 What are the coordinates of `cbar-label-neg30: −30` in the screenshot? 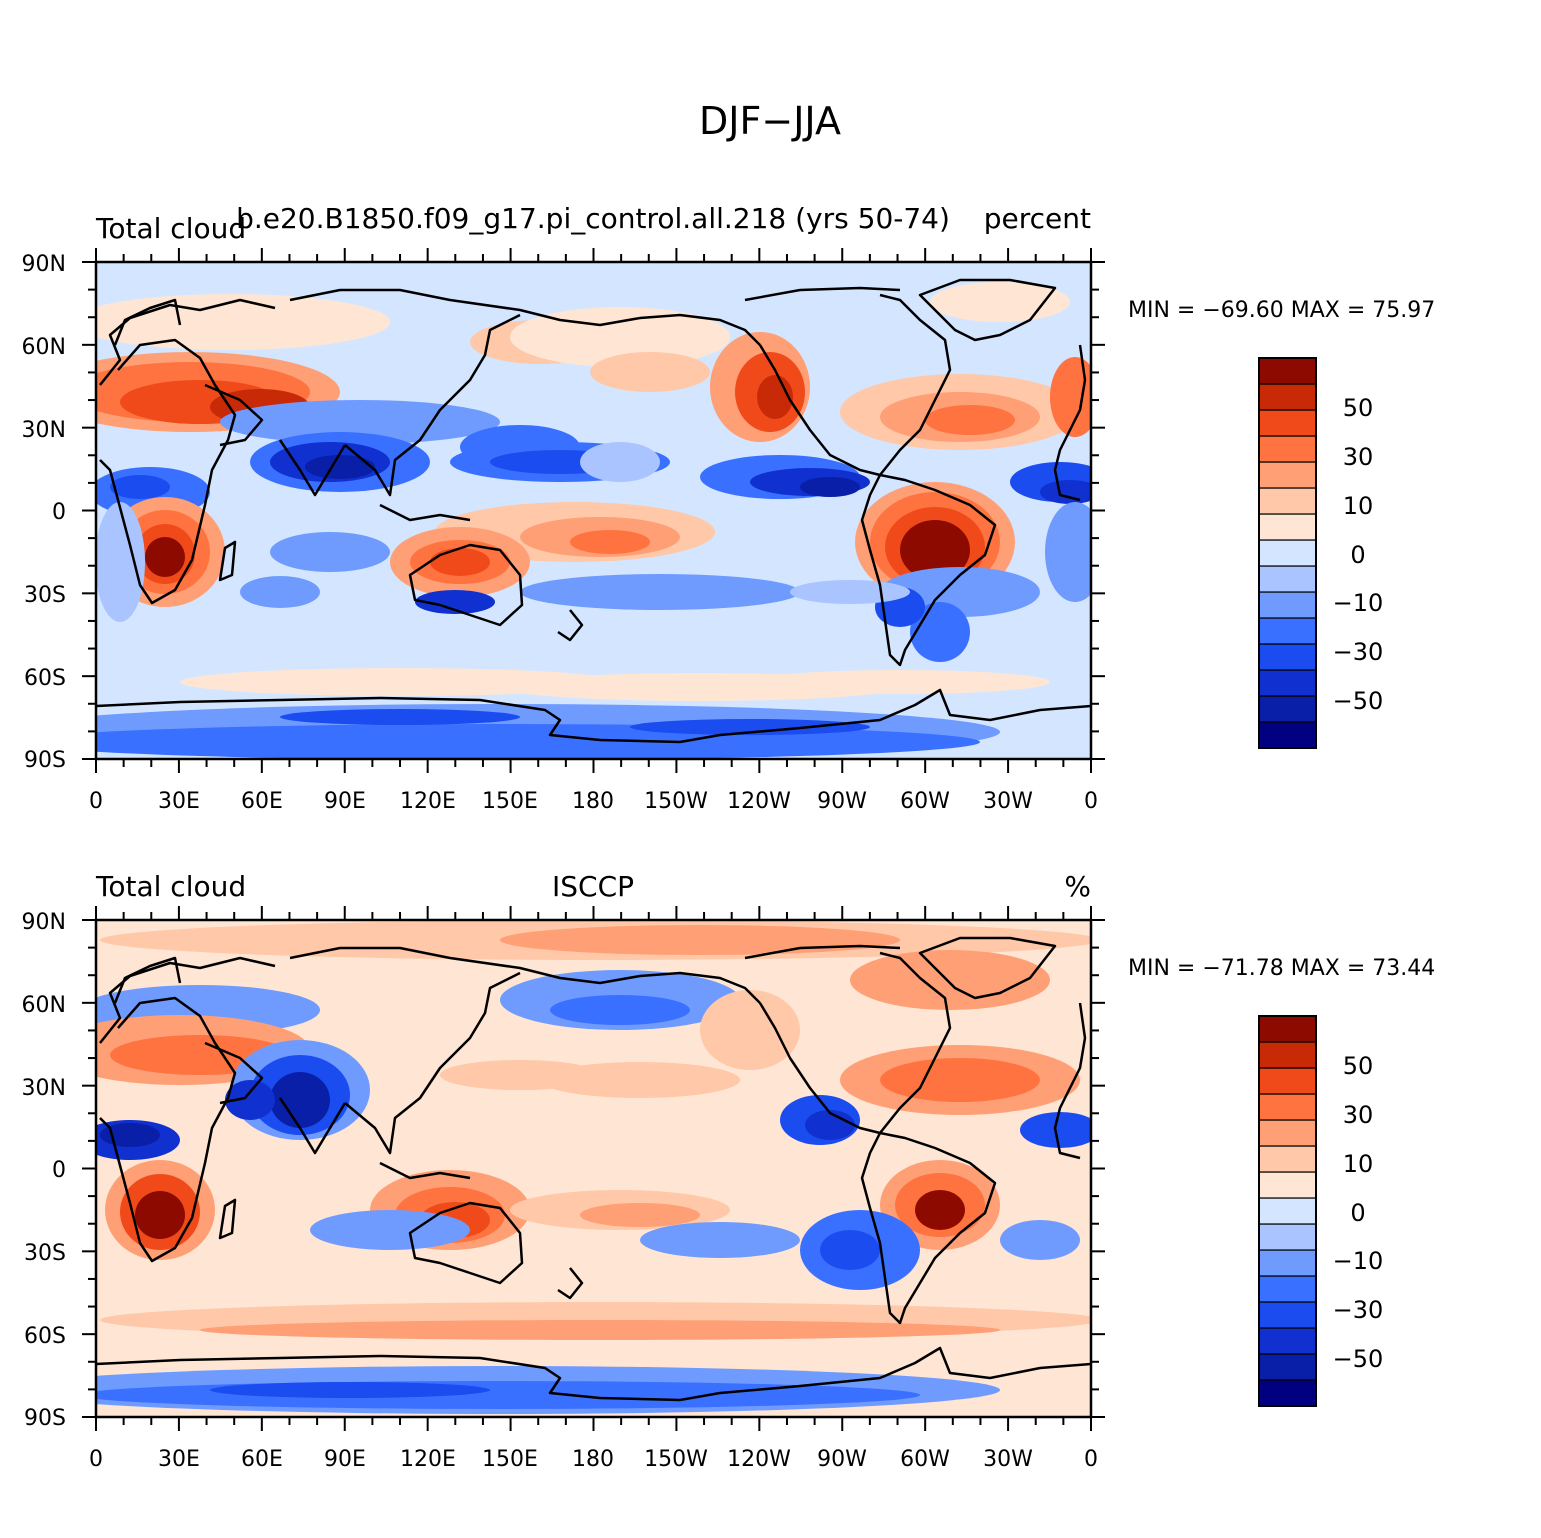 It's located at (1358, 652).